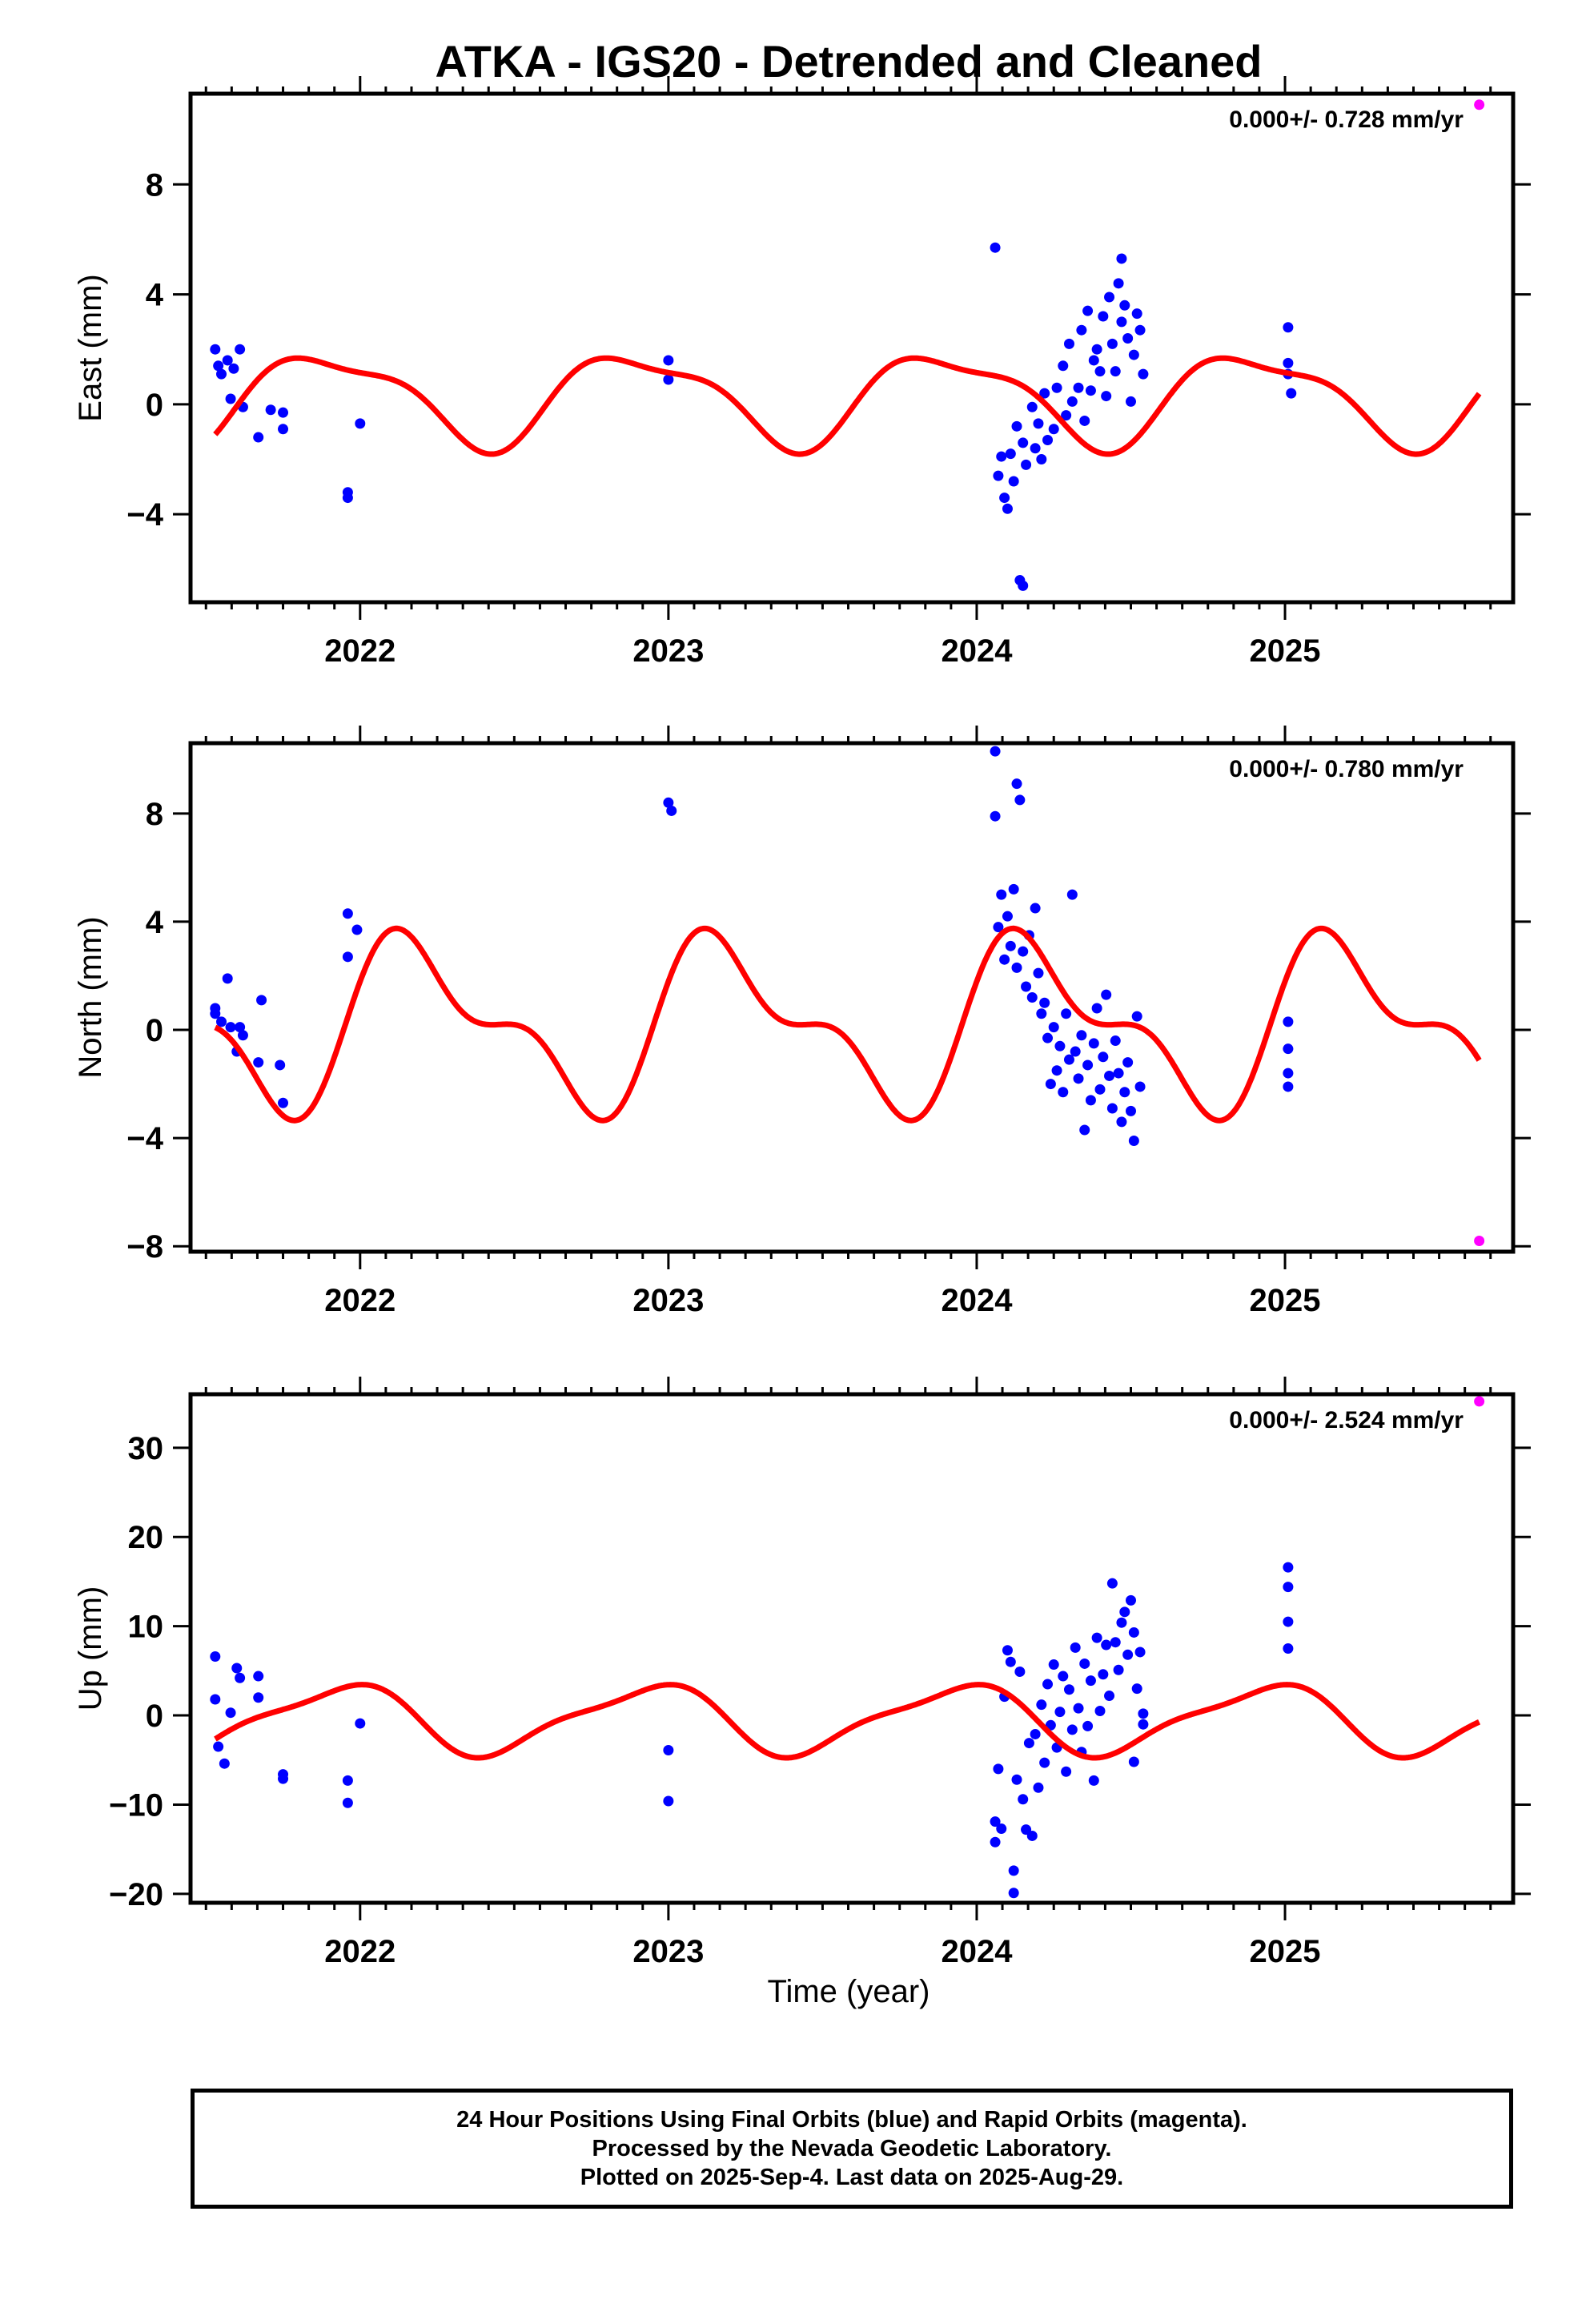 This screenshot has height=2324, width=1582. What do you see at coordinates (146, 1537) in the screenshot?
I see `y-tick-label: 20` at bounding box center [146, 1537].